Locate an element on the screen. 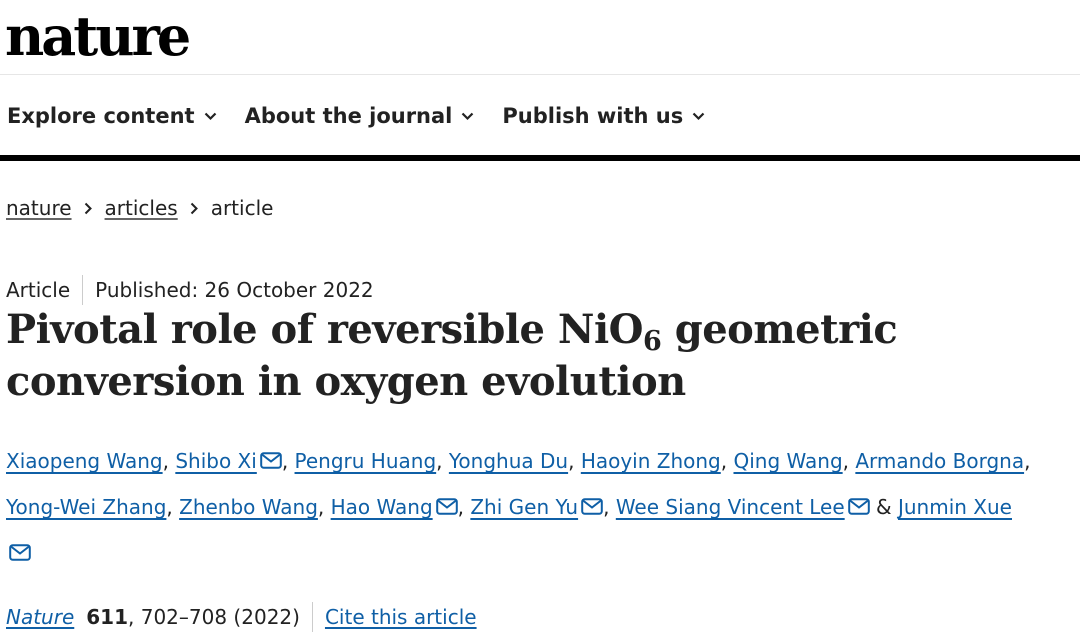 This screenshot has height=636, width=1080. header-divider is located at coordinates (540, 74).